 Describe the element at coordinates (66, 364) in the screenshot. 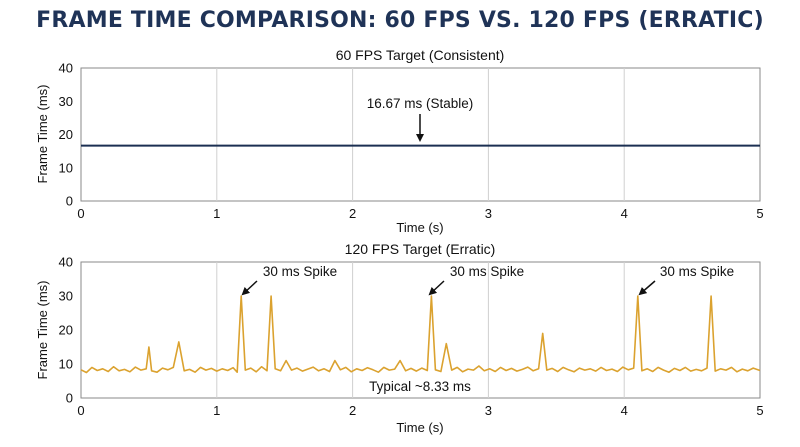

I see `panel-120fps-y-tick-label: 10` at that location.